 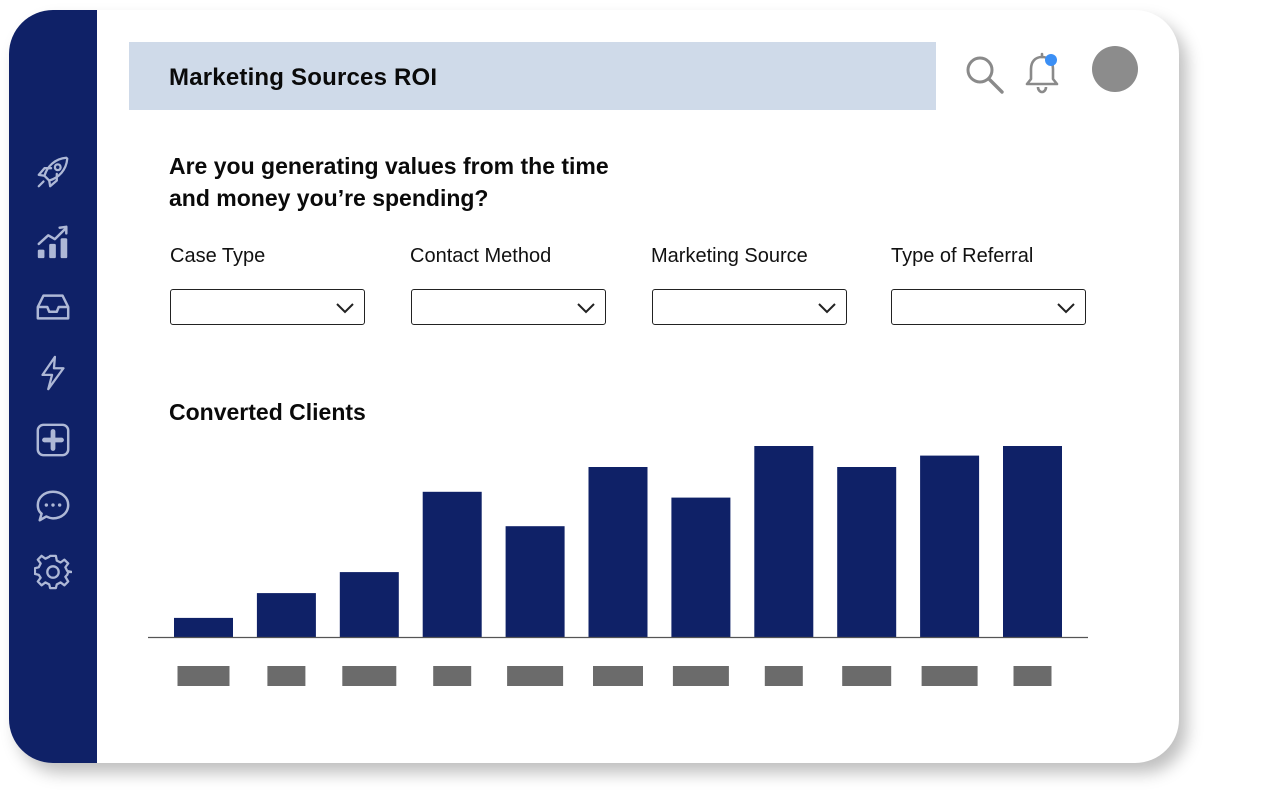 I want to click on gear-icon, so click(x=53, y=572).